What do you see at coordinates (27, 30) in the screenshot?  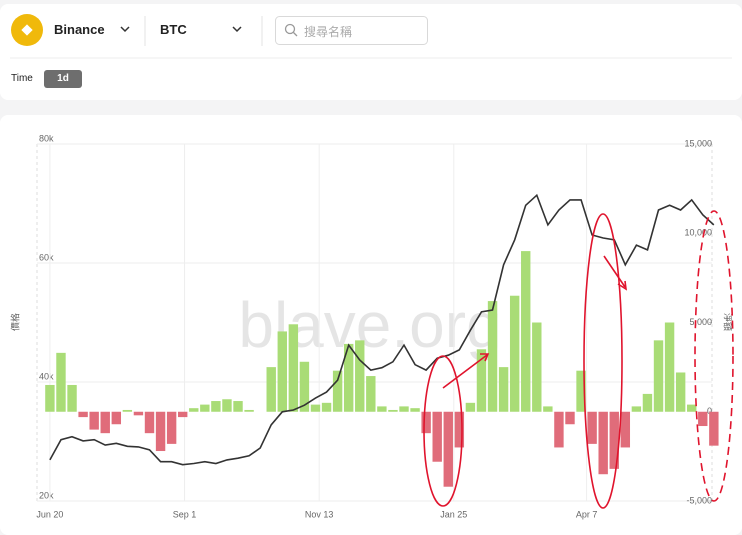 I see `logo-glyph` at bounding box center [27, 30].